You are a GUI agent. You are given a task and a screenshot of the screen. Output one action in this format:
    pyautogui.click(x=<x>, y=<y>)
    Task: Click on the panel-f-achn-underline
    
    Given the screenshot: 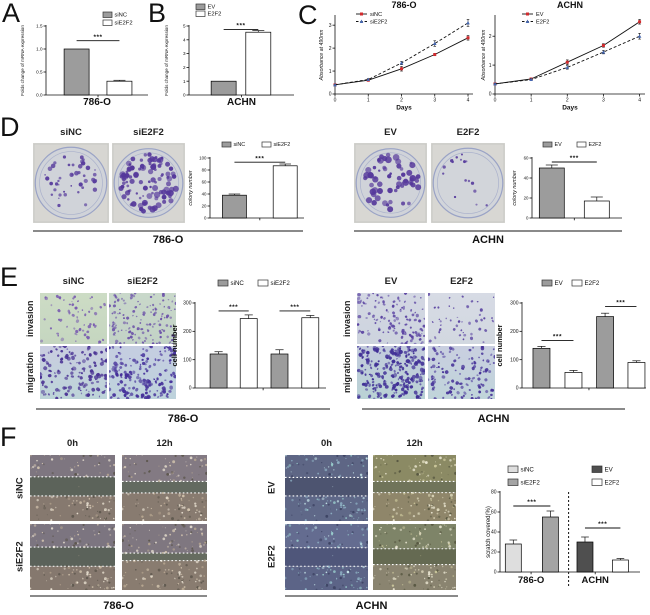 What is the action you would take?
    pyautogui.click(x=371, y=596)
    